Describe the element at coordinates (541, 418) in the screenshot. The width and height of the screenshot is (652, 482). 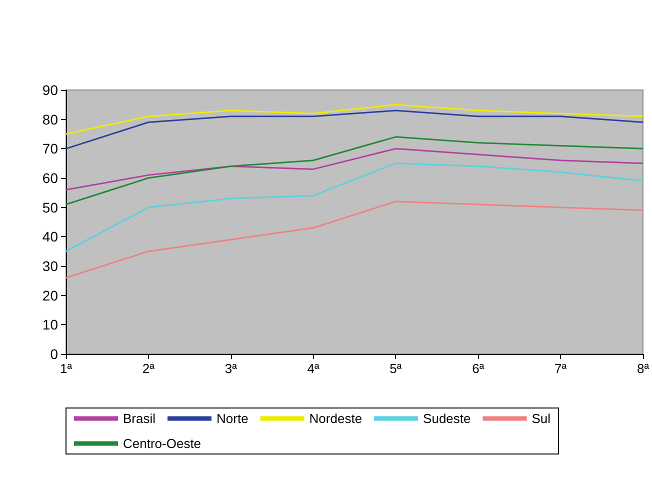
I see `legend-label: Sul` at that location.